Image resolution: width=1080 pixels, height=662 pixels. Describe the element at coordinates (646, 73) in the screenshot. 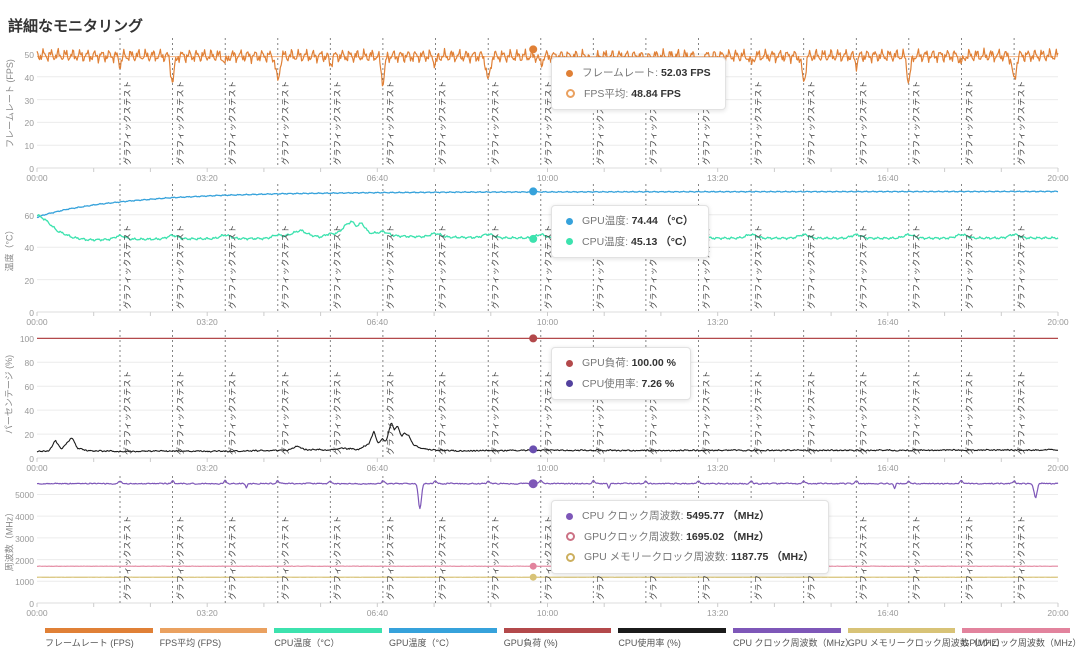

I see `tooltip-label: フレームレート: 52.03 FPS` at that location.